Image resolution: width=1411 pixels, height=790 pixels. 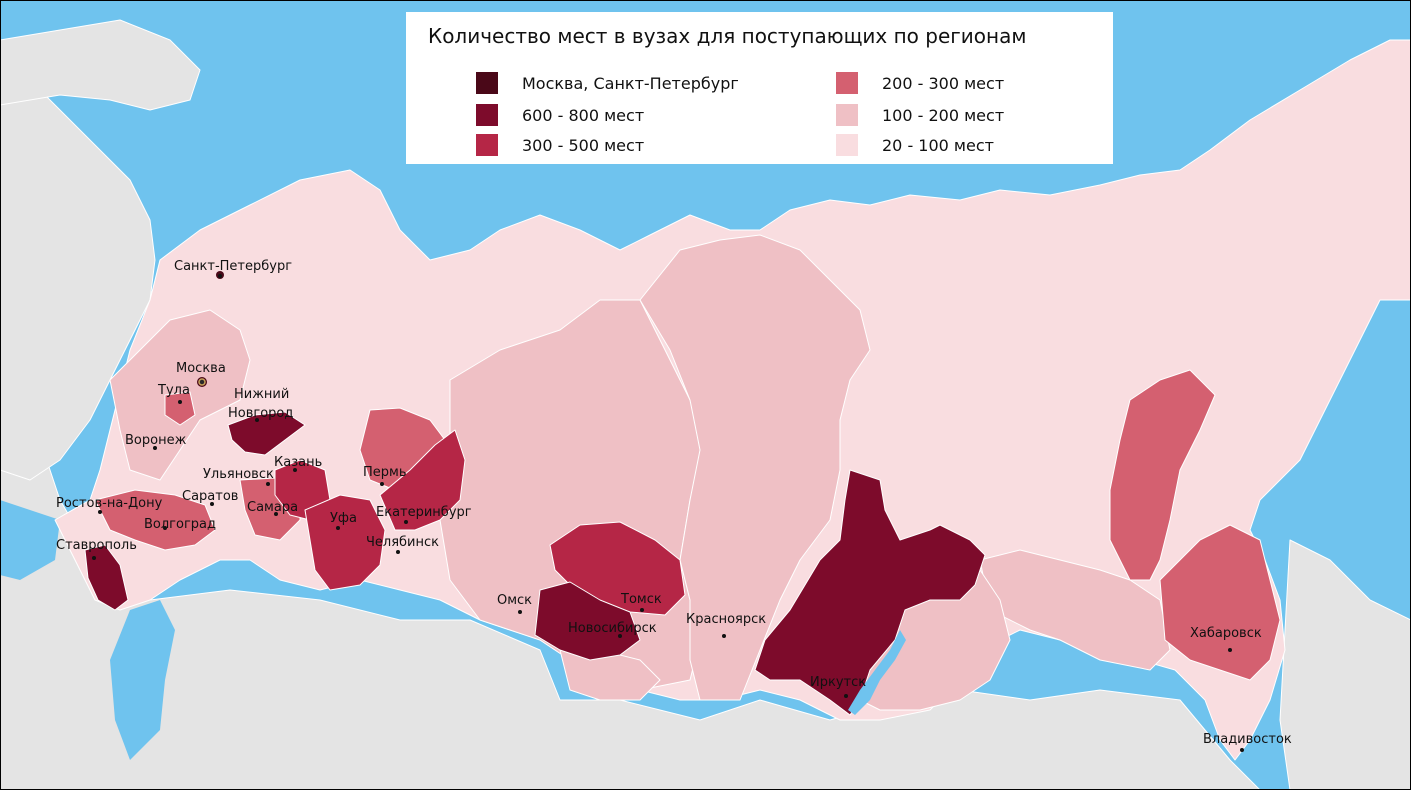 What do you see at coordinates (520, 612) in the screenshot?
I see `city-dot-omsk` at bounding box center [520, 612].